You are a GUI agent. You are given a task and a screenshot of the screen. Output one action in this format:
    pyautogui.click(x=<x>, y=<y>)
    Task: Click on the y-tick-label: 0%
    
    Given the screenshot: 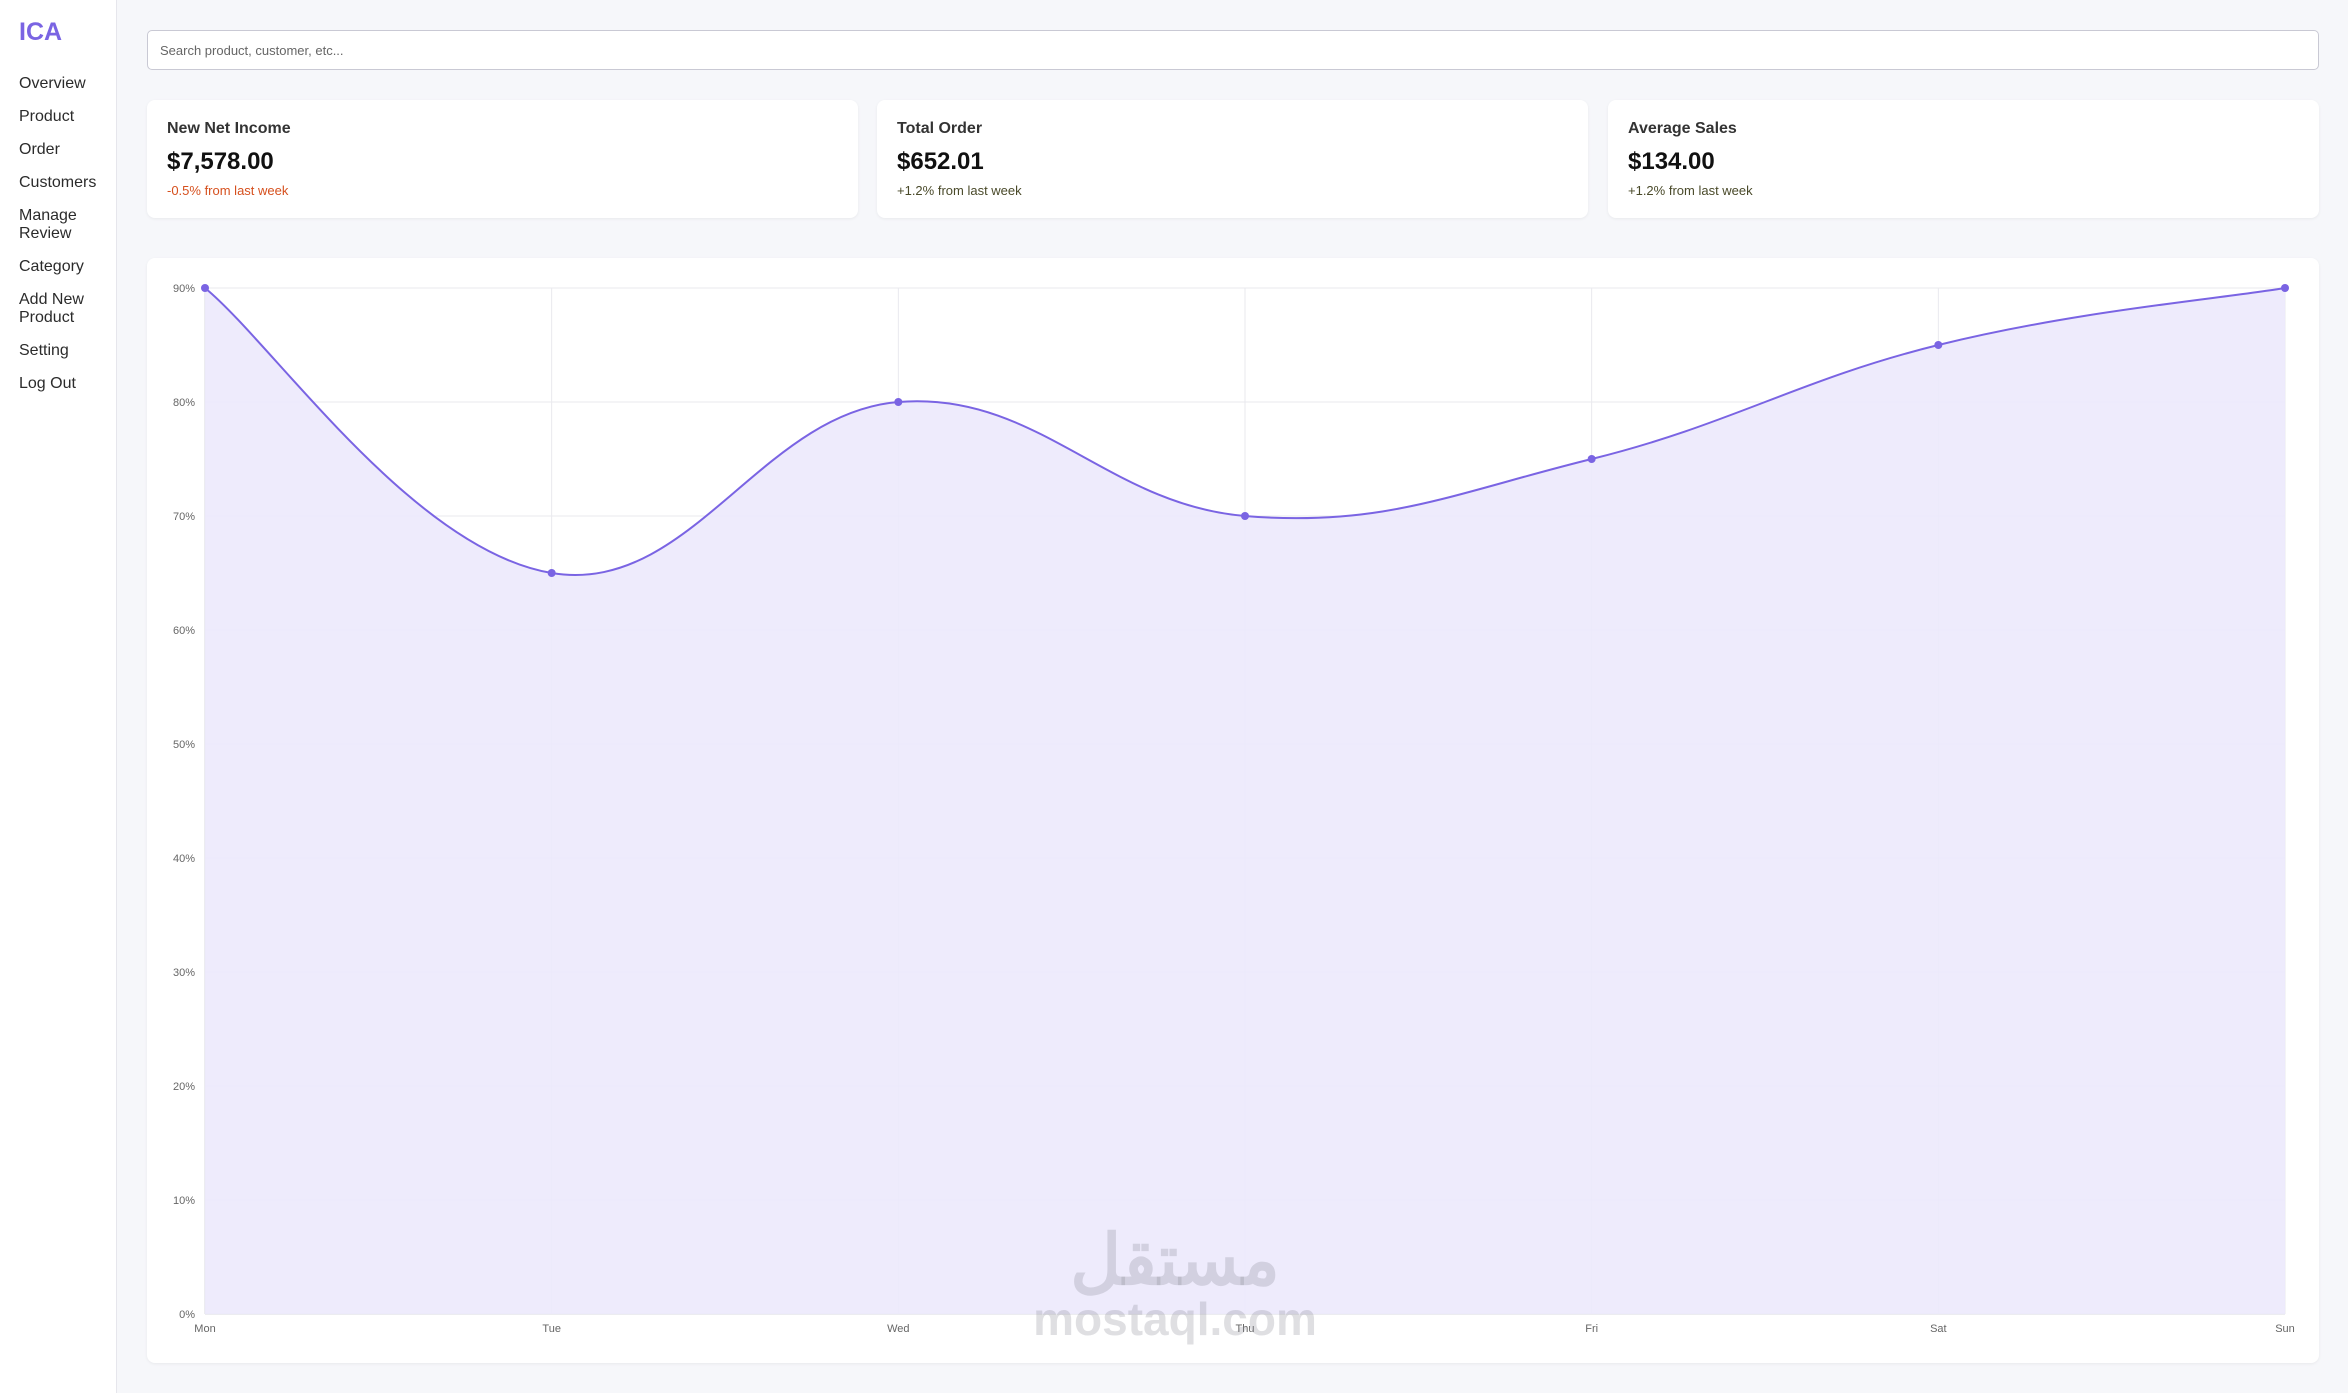 What is the action you would take?
    pyautogui.click(x=187, y=1315)
    